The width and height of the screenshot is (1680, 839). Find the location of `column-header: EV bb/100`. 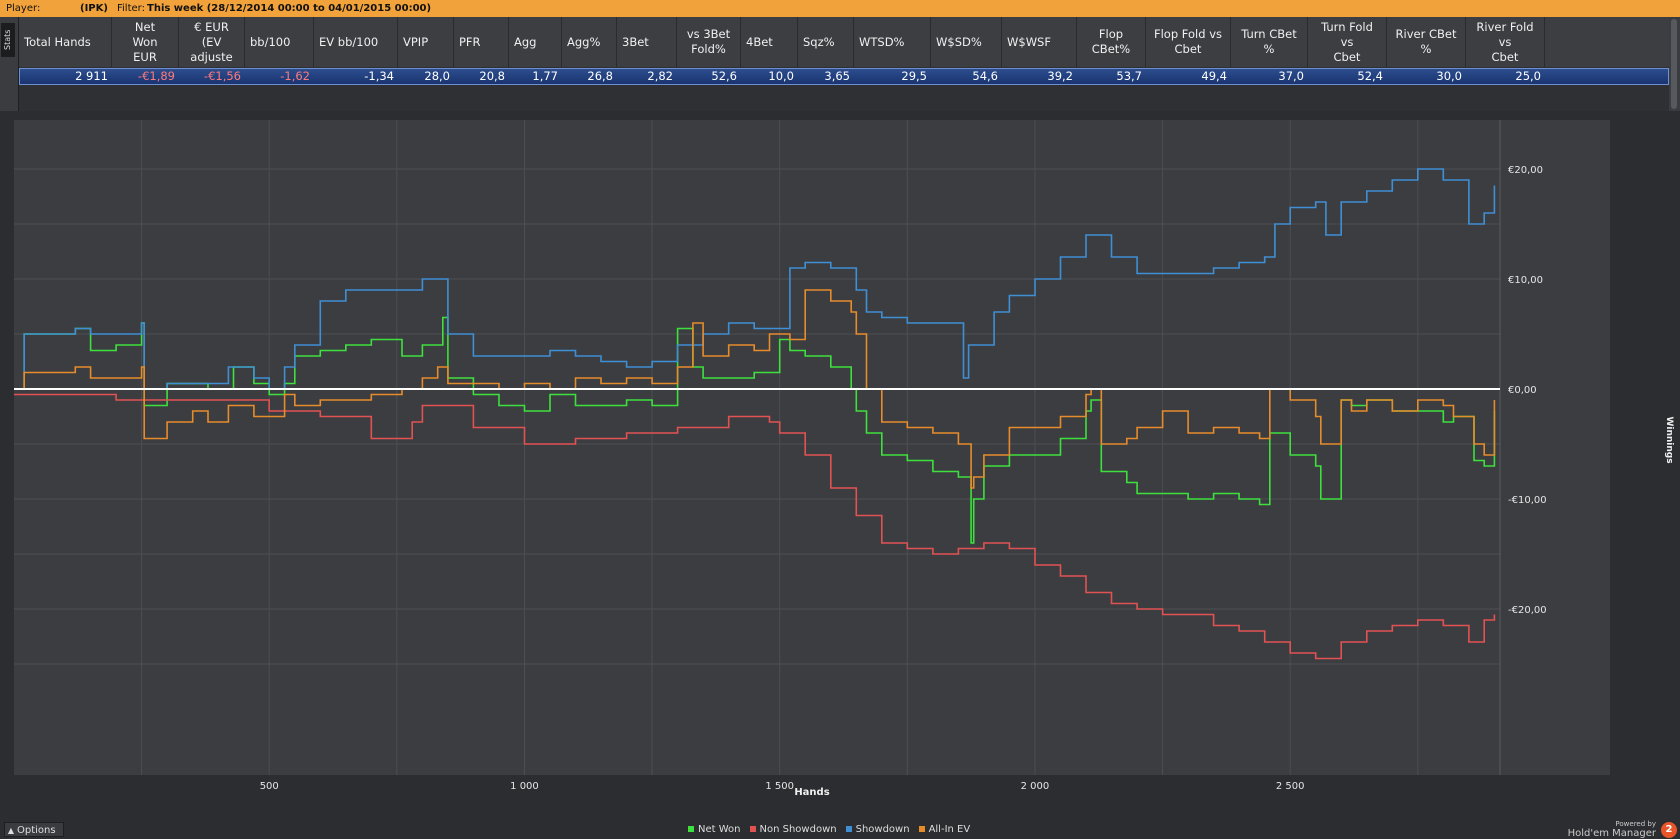

column-header: EV bb/100 is located at coordinates (356, 42).